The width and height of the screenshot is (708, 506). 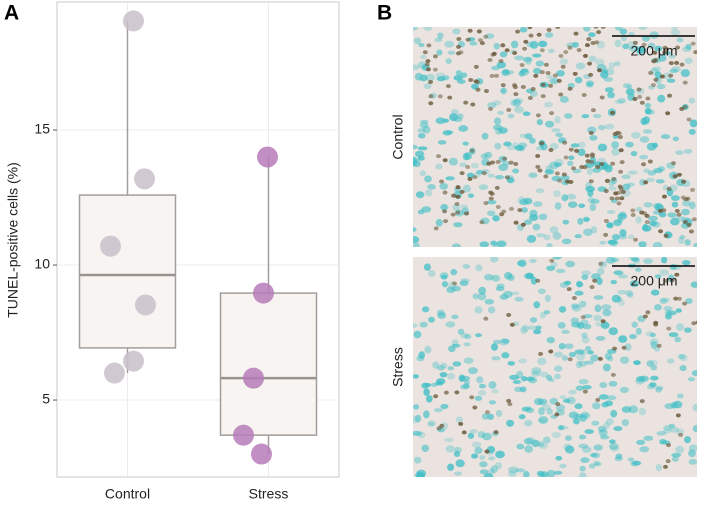 What do you see at coordinates (110, 246) in the screenshot?
I see `data-point` at bounding box center [110, 246].